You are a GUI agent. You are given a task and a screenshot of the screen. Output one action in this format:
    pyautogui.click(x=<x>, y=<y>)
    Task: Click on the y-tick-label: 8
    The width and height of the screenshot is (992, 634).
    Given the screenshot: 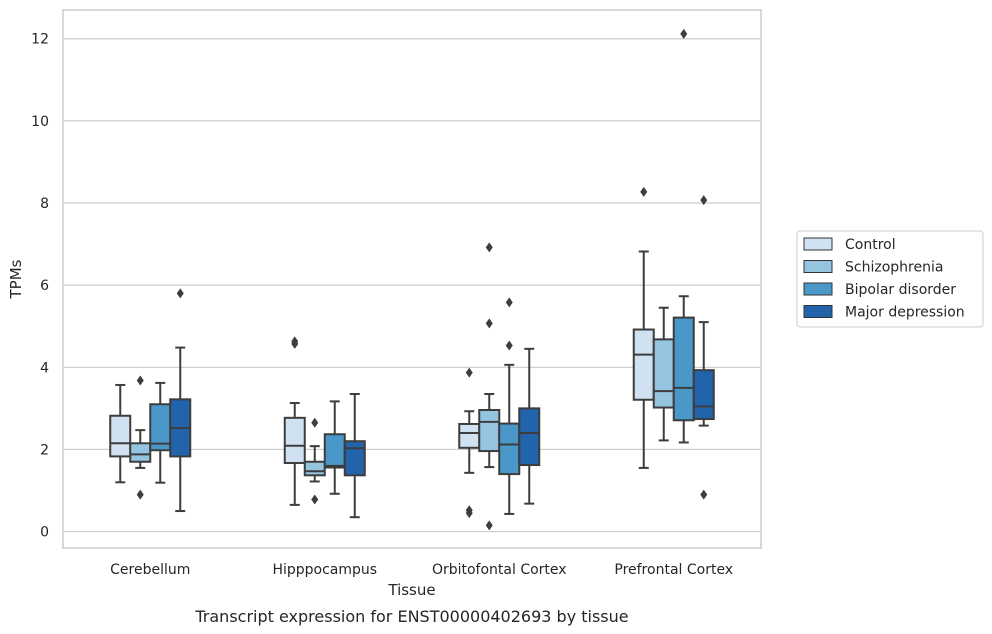 What is the action you would take?
    pyautogui.click(x=44, y=204)
    